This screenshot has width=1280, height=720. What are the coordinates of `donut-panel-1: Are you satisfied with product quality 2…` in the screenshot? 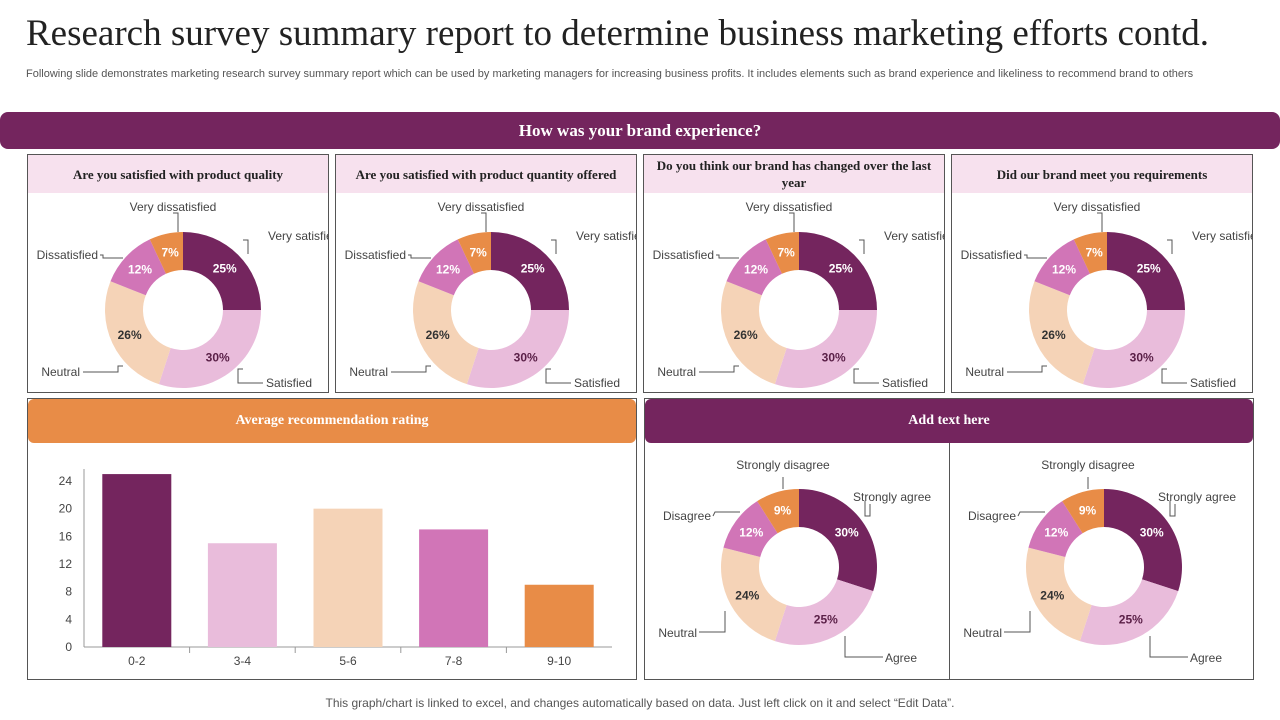 It's located at (178, 273).